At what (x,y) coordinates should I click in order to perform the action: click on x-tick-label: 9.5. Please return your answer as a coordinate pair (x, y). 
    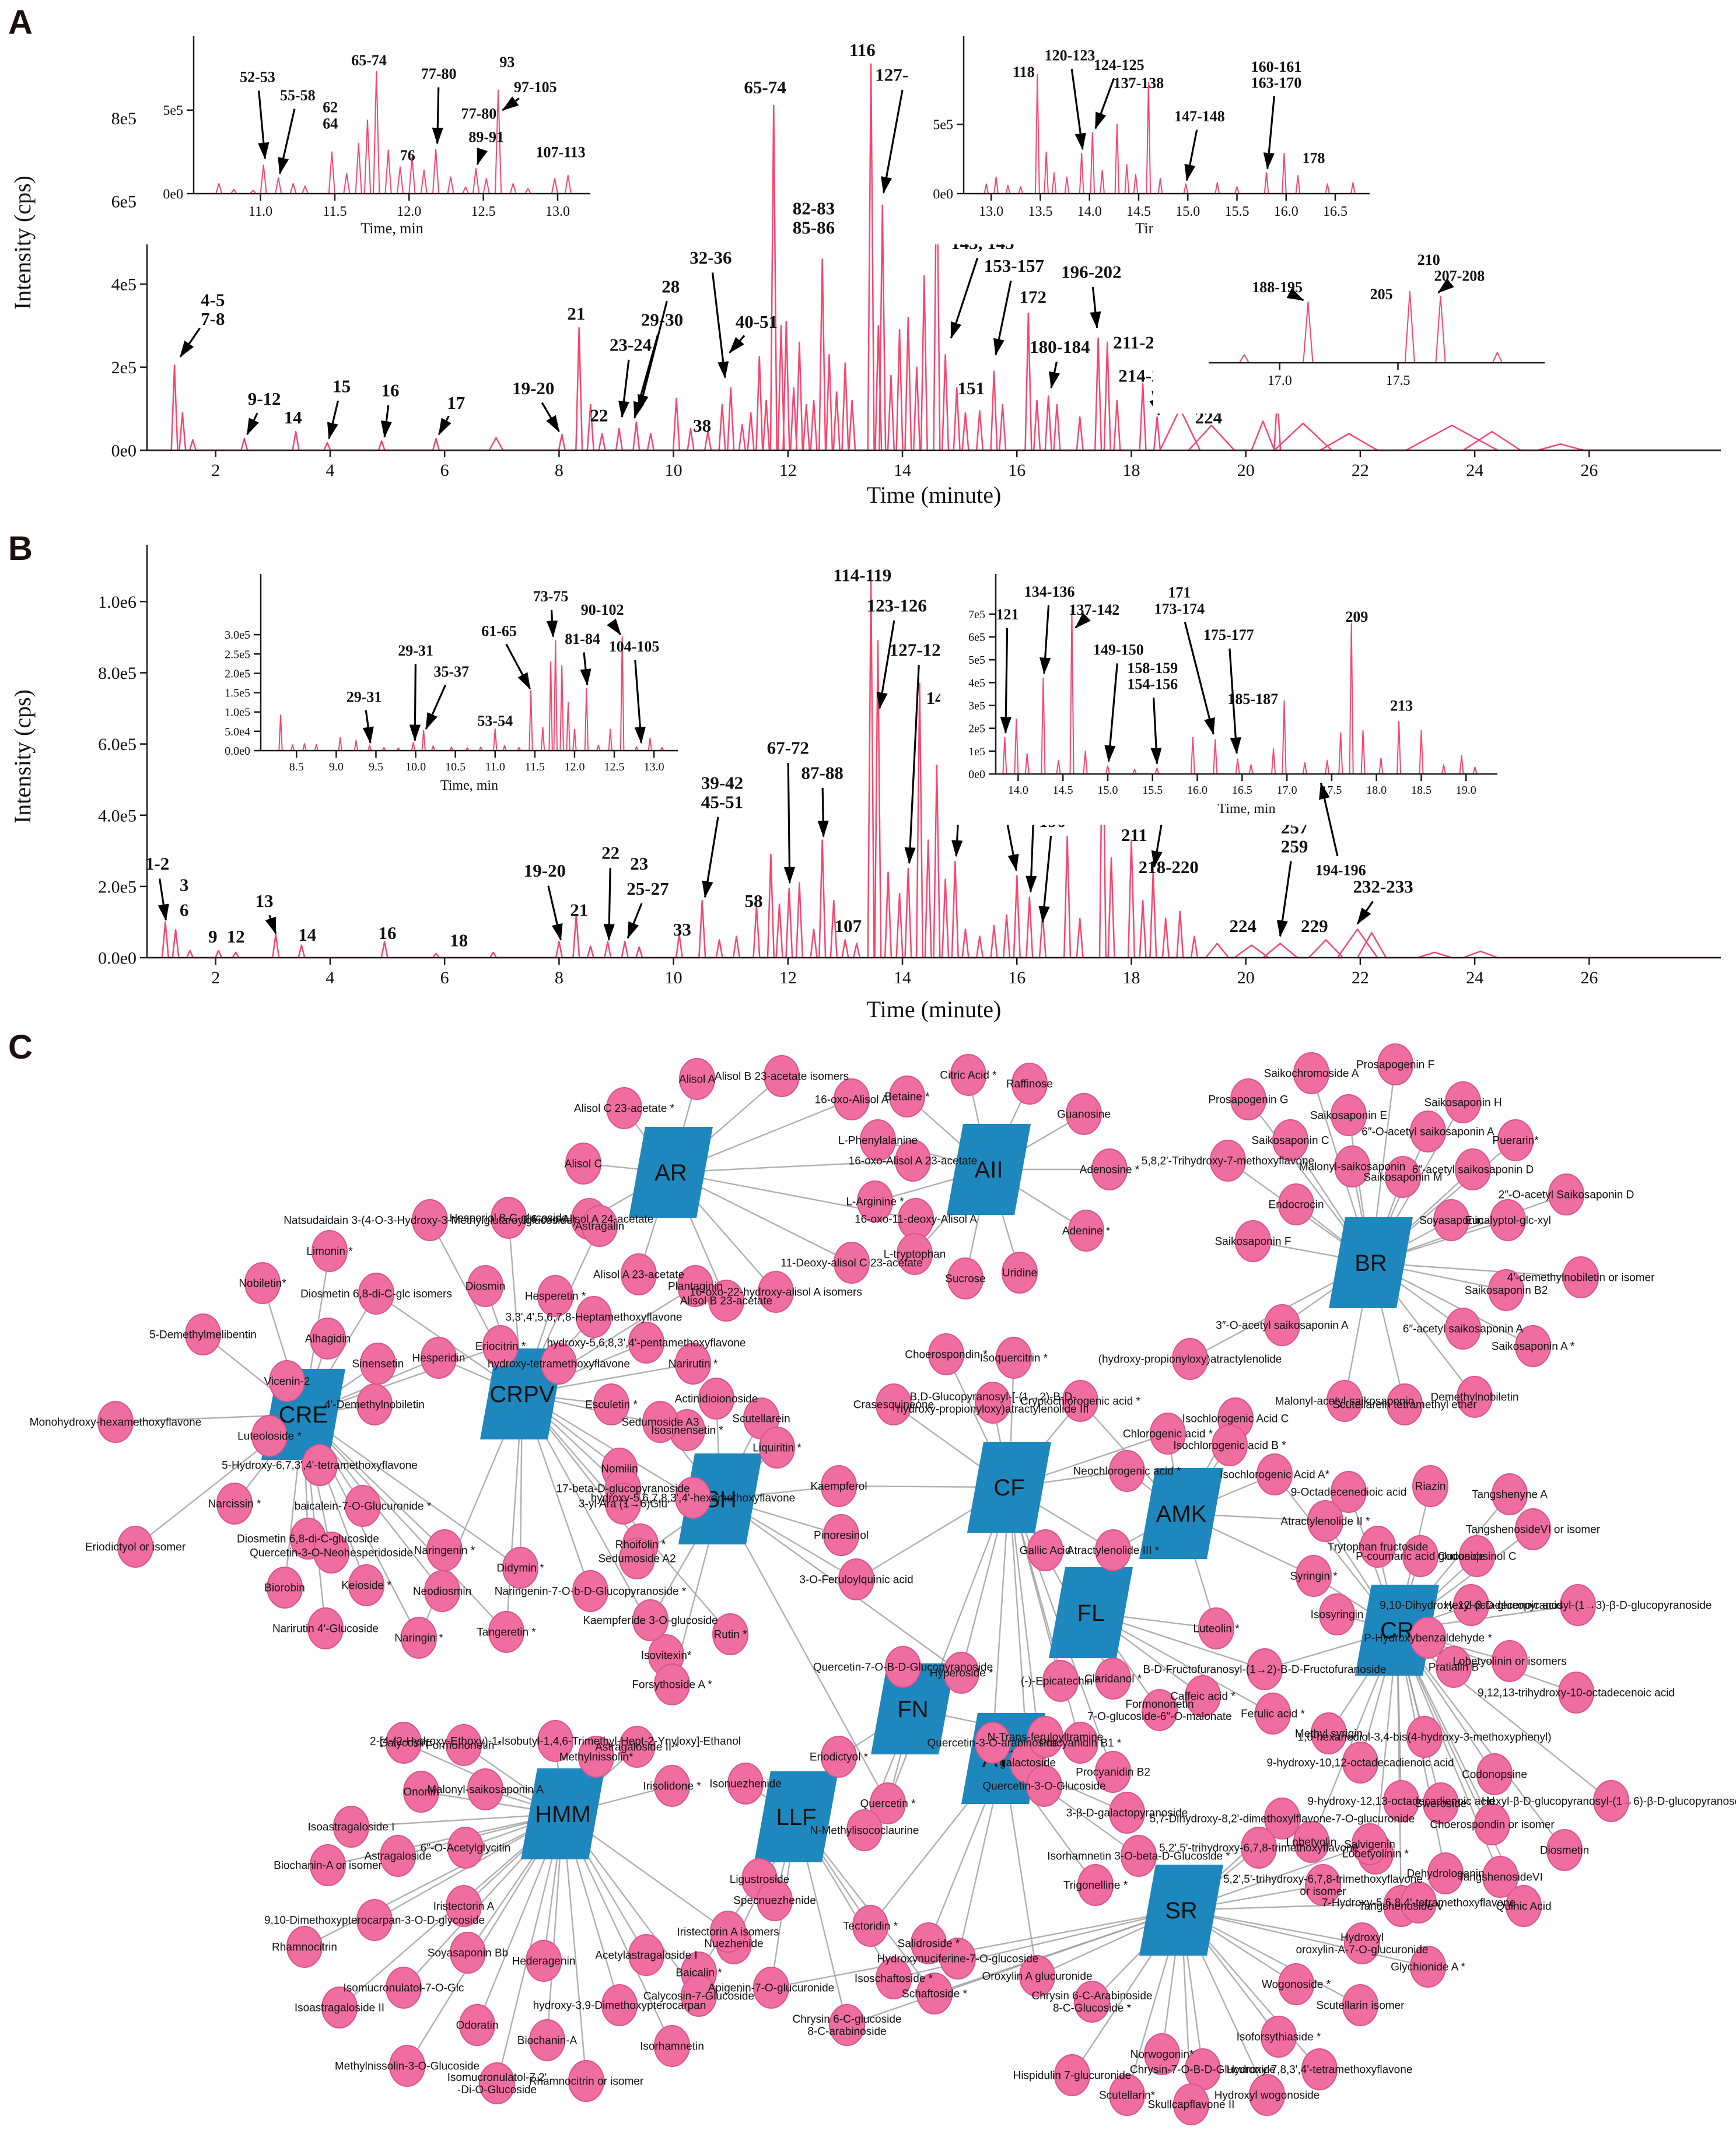
    Looking at the image, I should click on (376, 767).